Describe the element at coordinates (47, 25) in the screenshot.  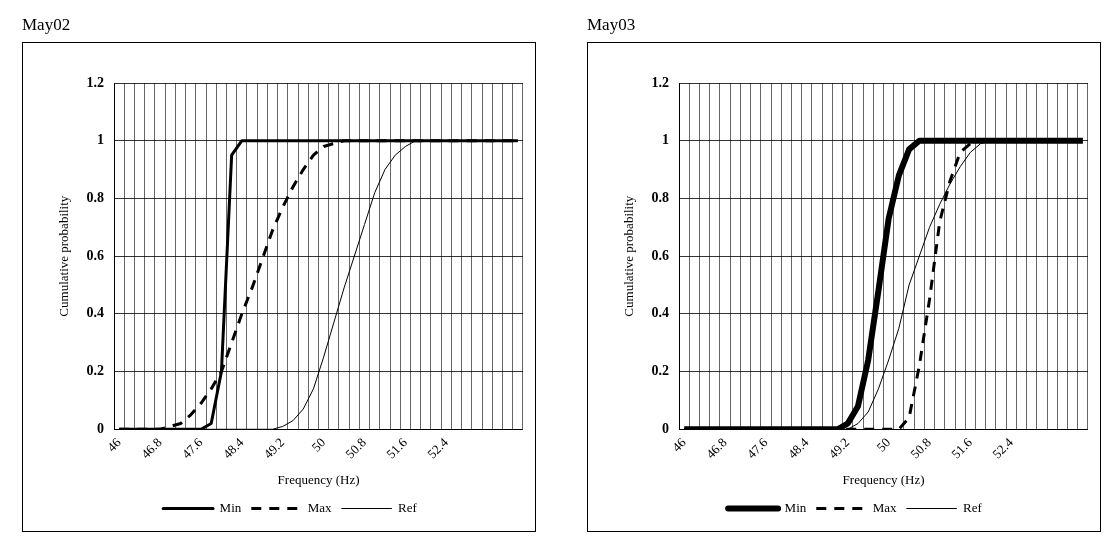
I see `chart-title: May02` at that location.